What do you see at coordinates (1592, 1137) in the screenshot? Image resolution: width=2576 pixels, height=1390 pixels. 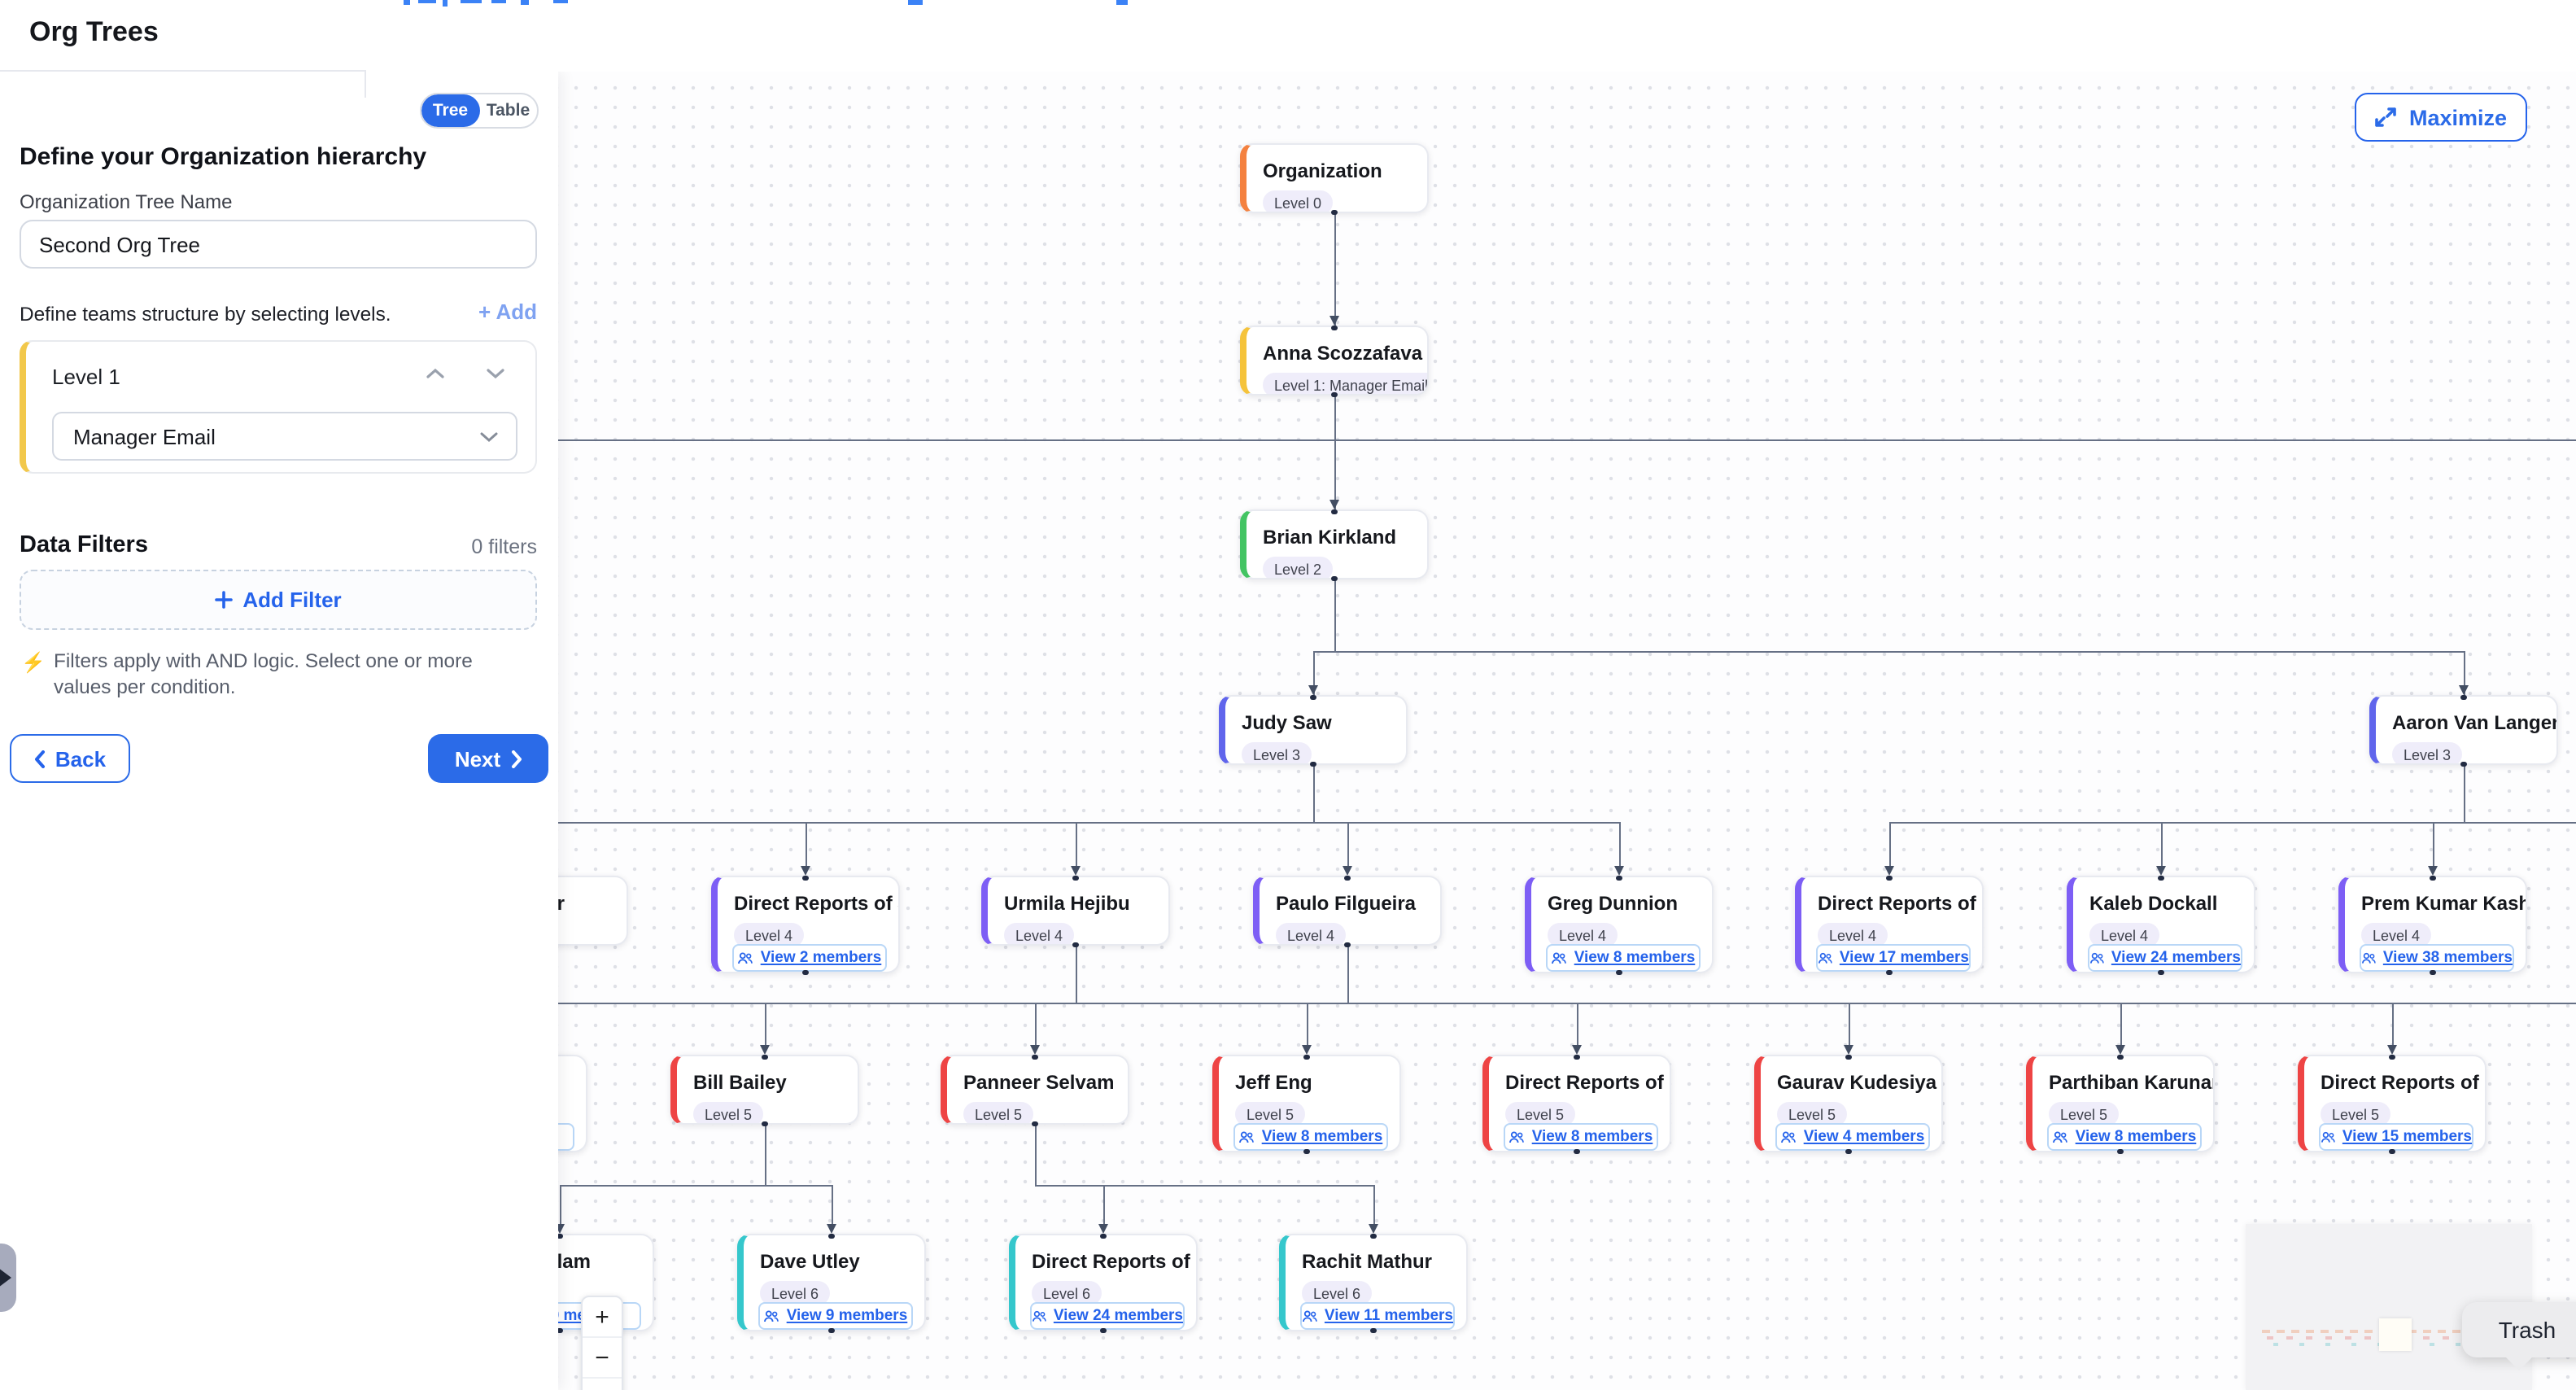 I see `view-members-label: View 8 members` at bounding box center [1592, 1137].